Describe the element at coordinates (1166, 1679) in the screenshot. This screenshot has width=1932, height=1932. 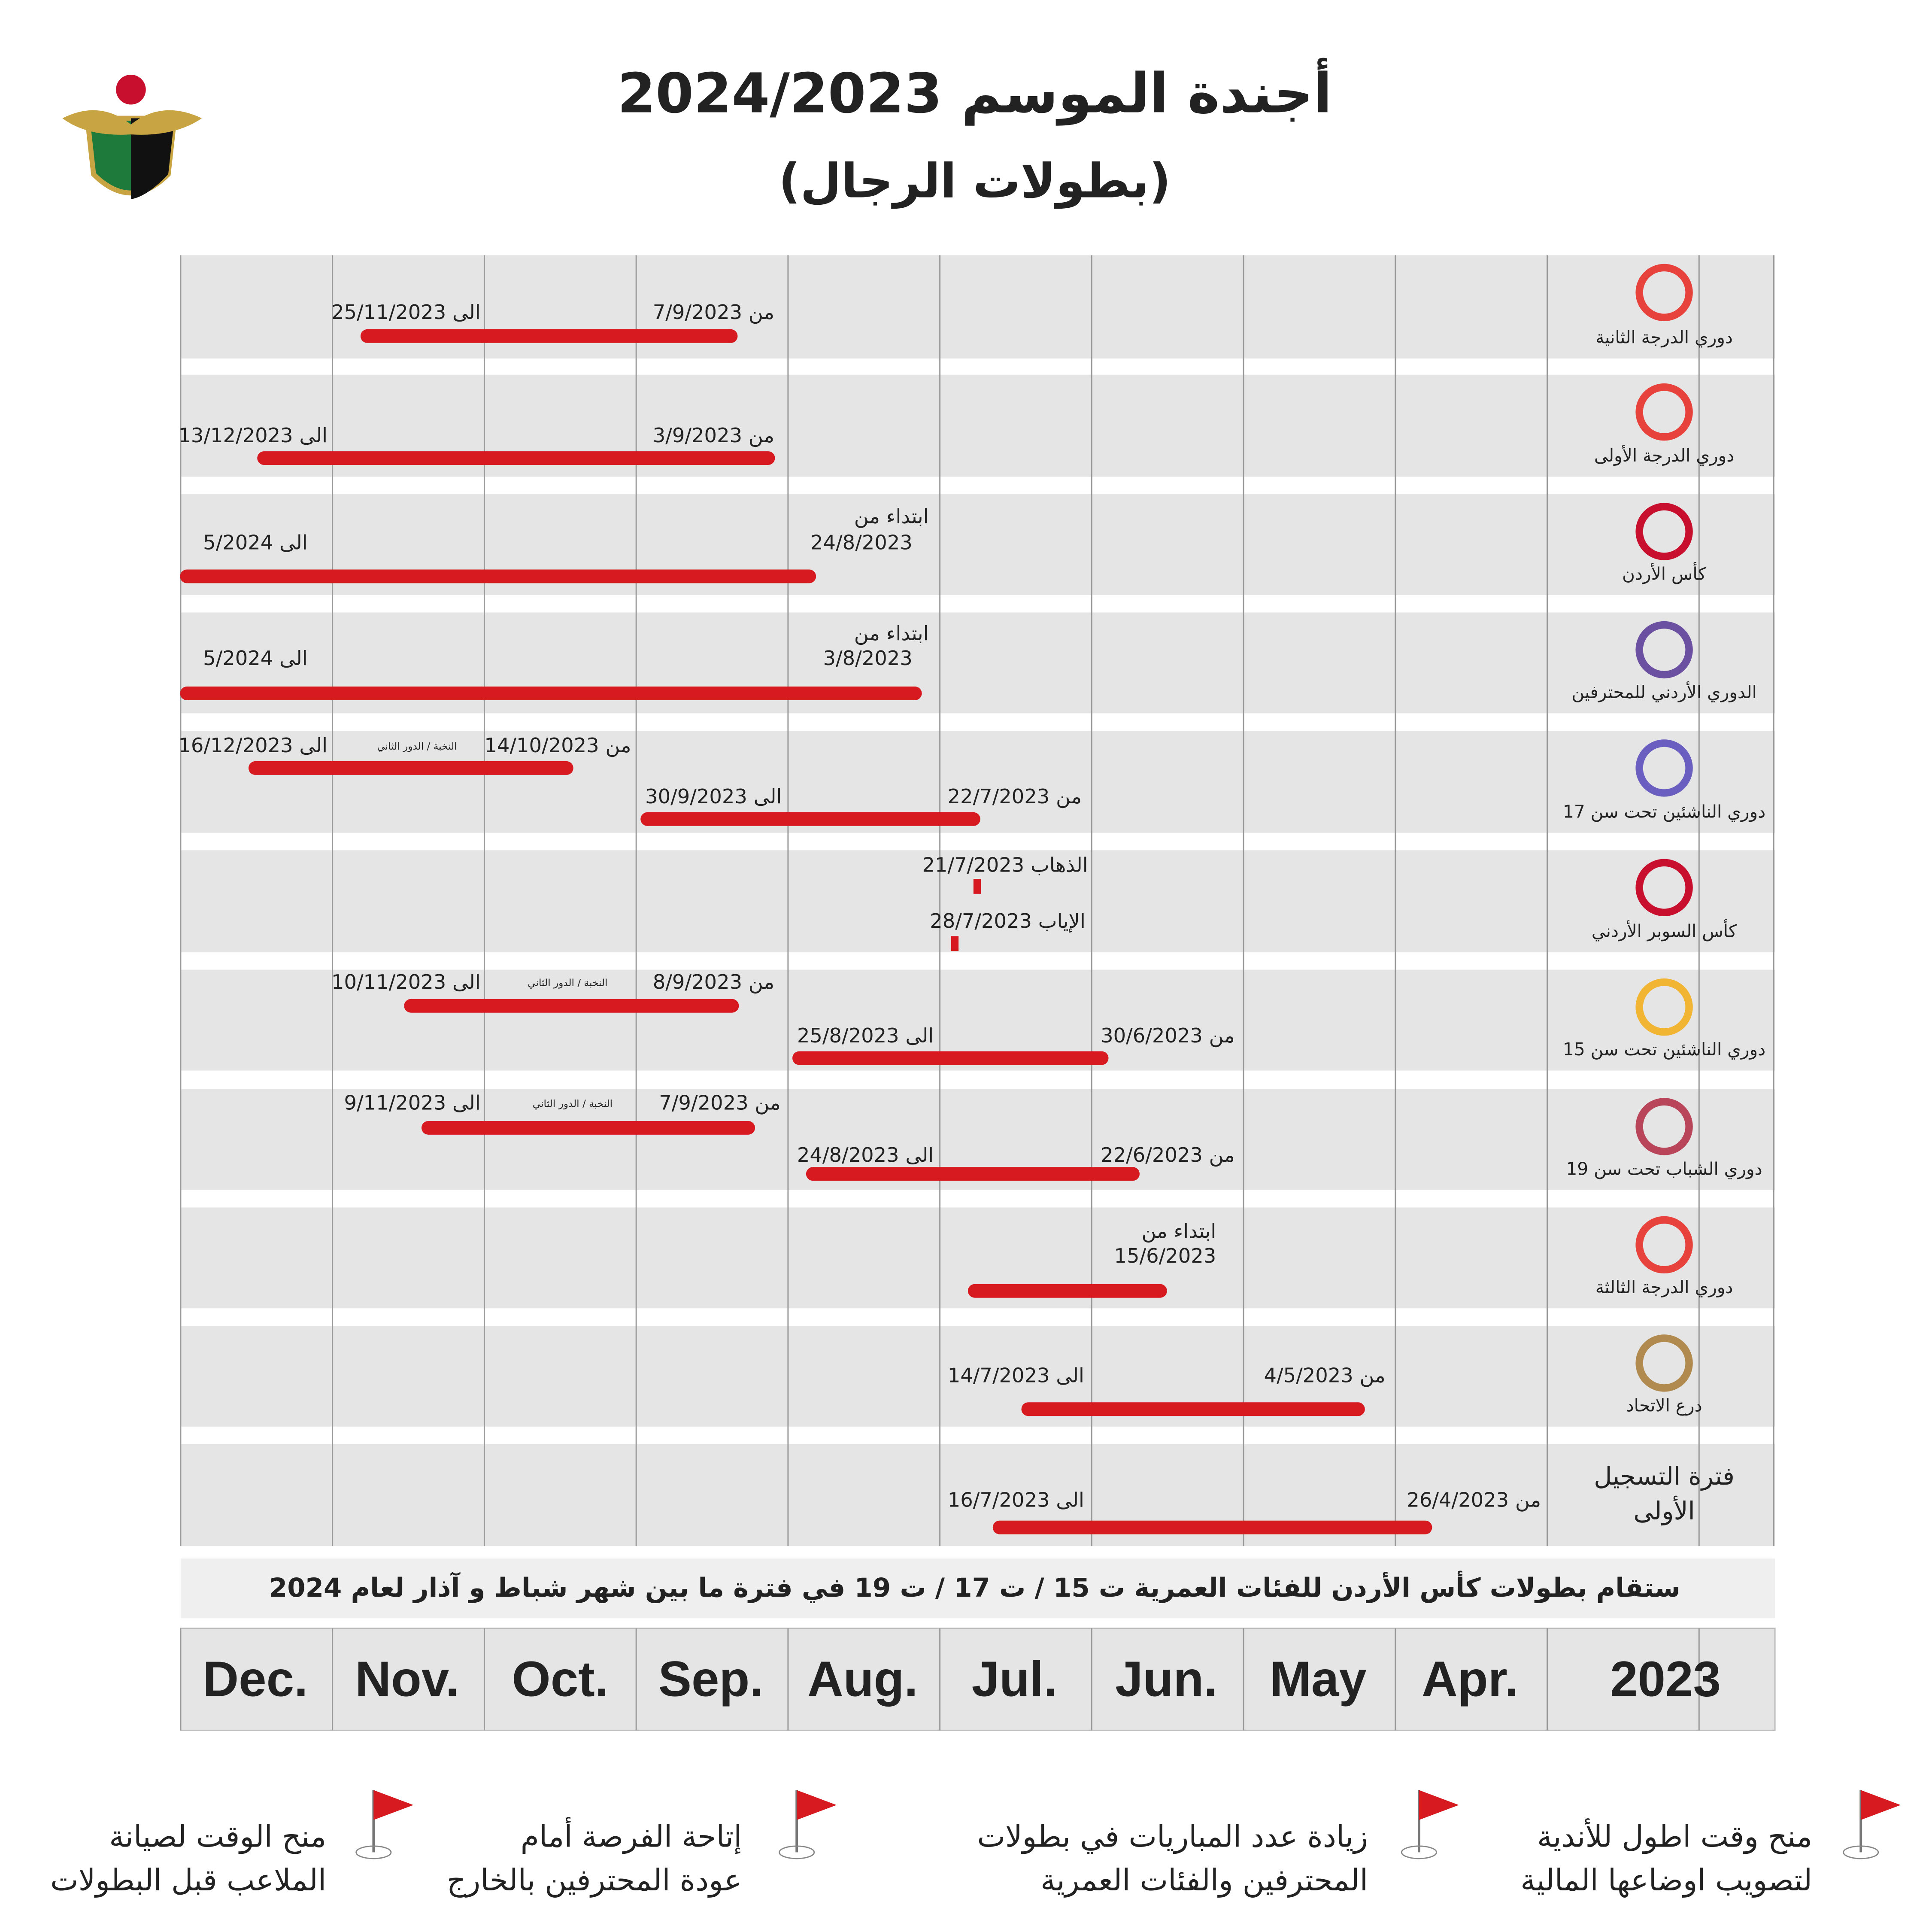
I see `month-label: Jun.` at that location.